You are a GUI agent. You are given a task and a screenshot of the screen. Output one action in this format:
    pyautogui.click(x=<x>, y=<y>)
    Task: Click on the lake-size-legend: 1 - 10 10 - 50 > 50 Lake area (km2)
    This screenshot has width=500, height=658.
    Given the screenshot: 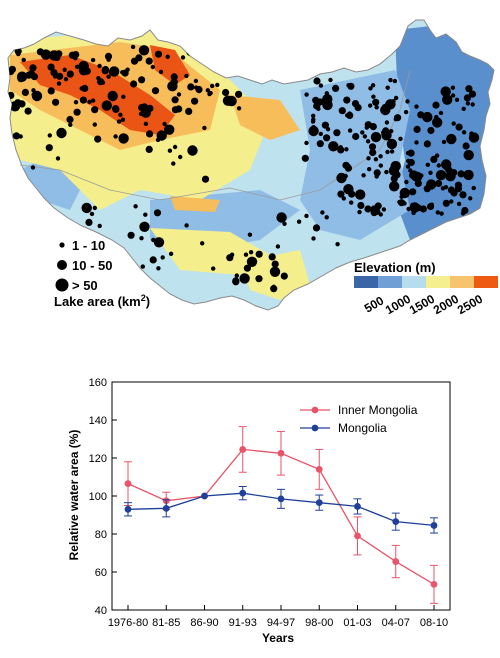 What is the action you would take?
    pyautogui.click(x=102, y=273)
    